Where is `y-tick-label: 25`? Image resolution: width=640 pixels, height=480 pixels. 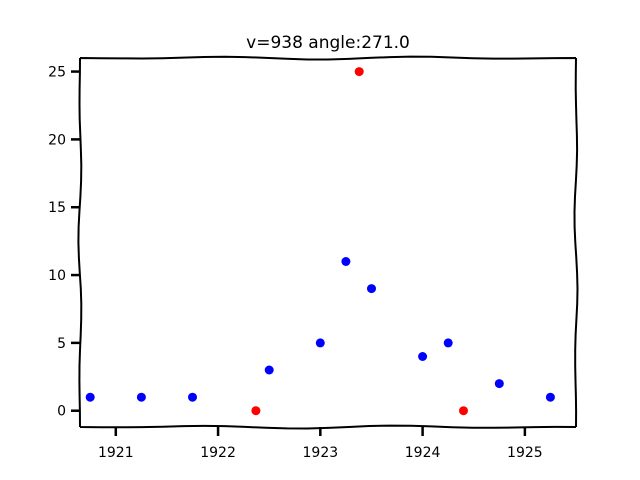
y-tick-label: 25 is located at coordinates (57, 73).